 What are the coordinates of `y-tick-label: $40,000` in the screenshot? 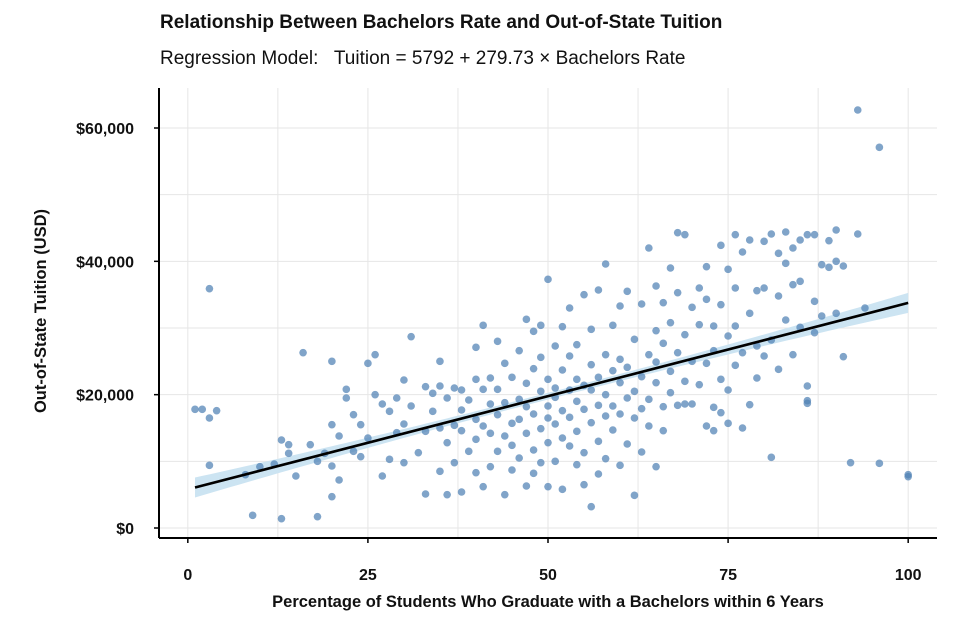 It's located at (105, 262).